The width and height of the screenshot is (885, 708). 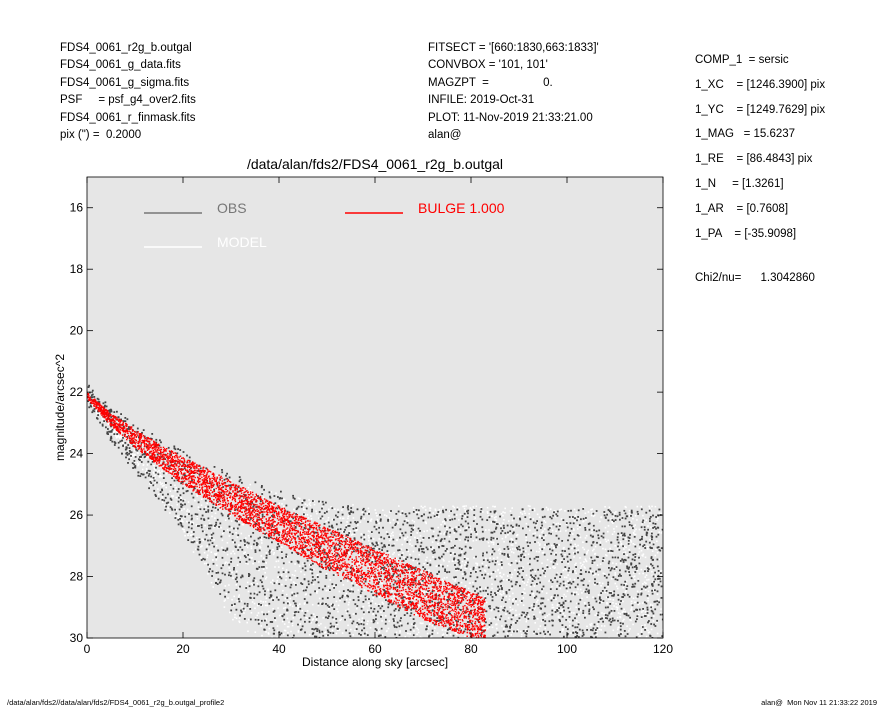 I want to click on x-tick-label: 100, so click(x=567, y=649).